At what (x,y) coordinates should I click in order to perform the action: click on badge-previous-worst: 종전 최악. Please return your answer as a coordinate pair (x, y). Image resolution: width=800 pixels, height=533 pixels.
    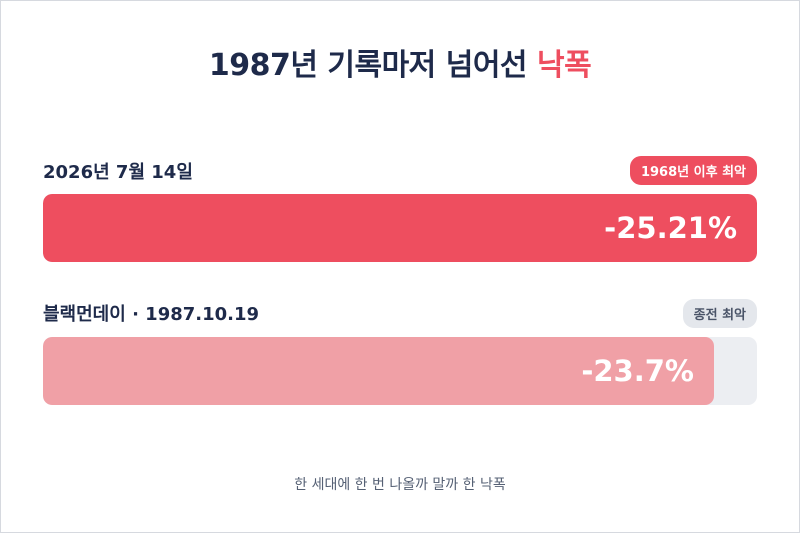
    Looking at the image, I should click on (719, 313).